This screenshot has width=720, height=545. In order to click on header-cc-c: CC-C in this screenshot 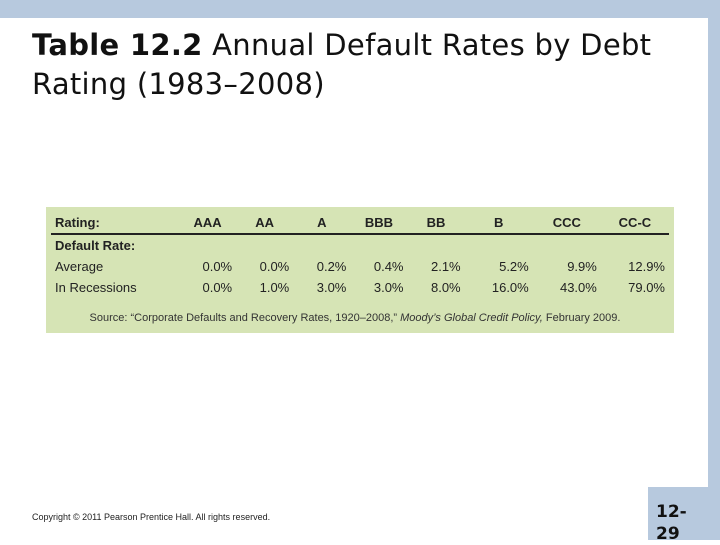, I will do `click(634, 223)`.